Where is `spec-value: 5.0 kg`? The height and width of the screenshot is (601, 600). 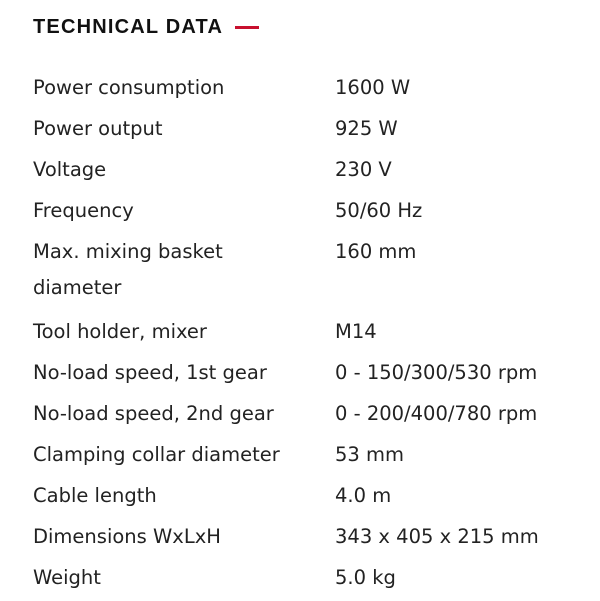
spec-value: 5.0 kg is located at coordinates (365, 577).